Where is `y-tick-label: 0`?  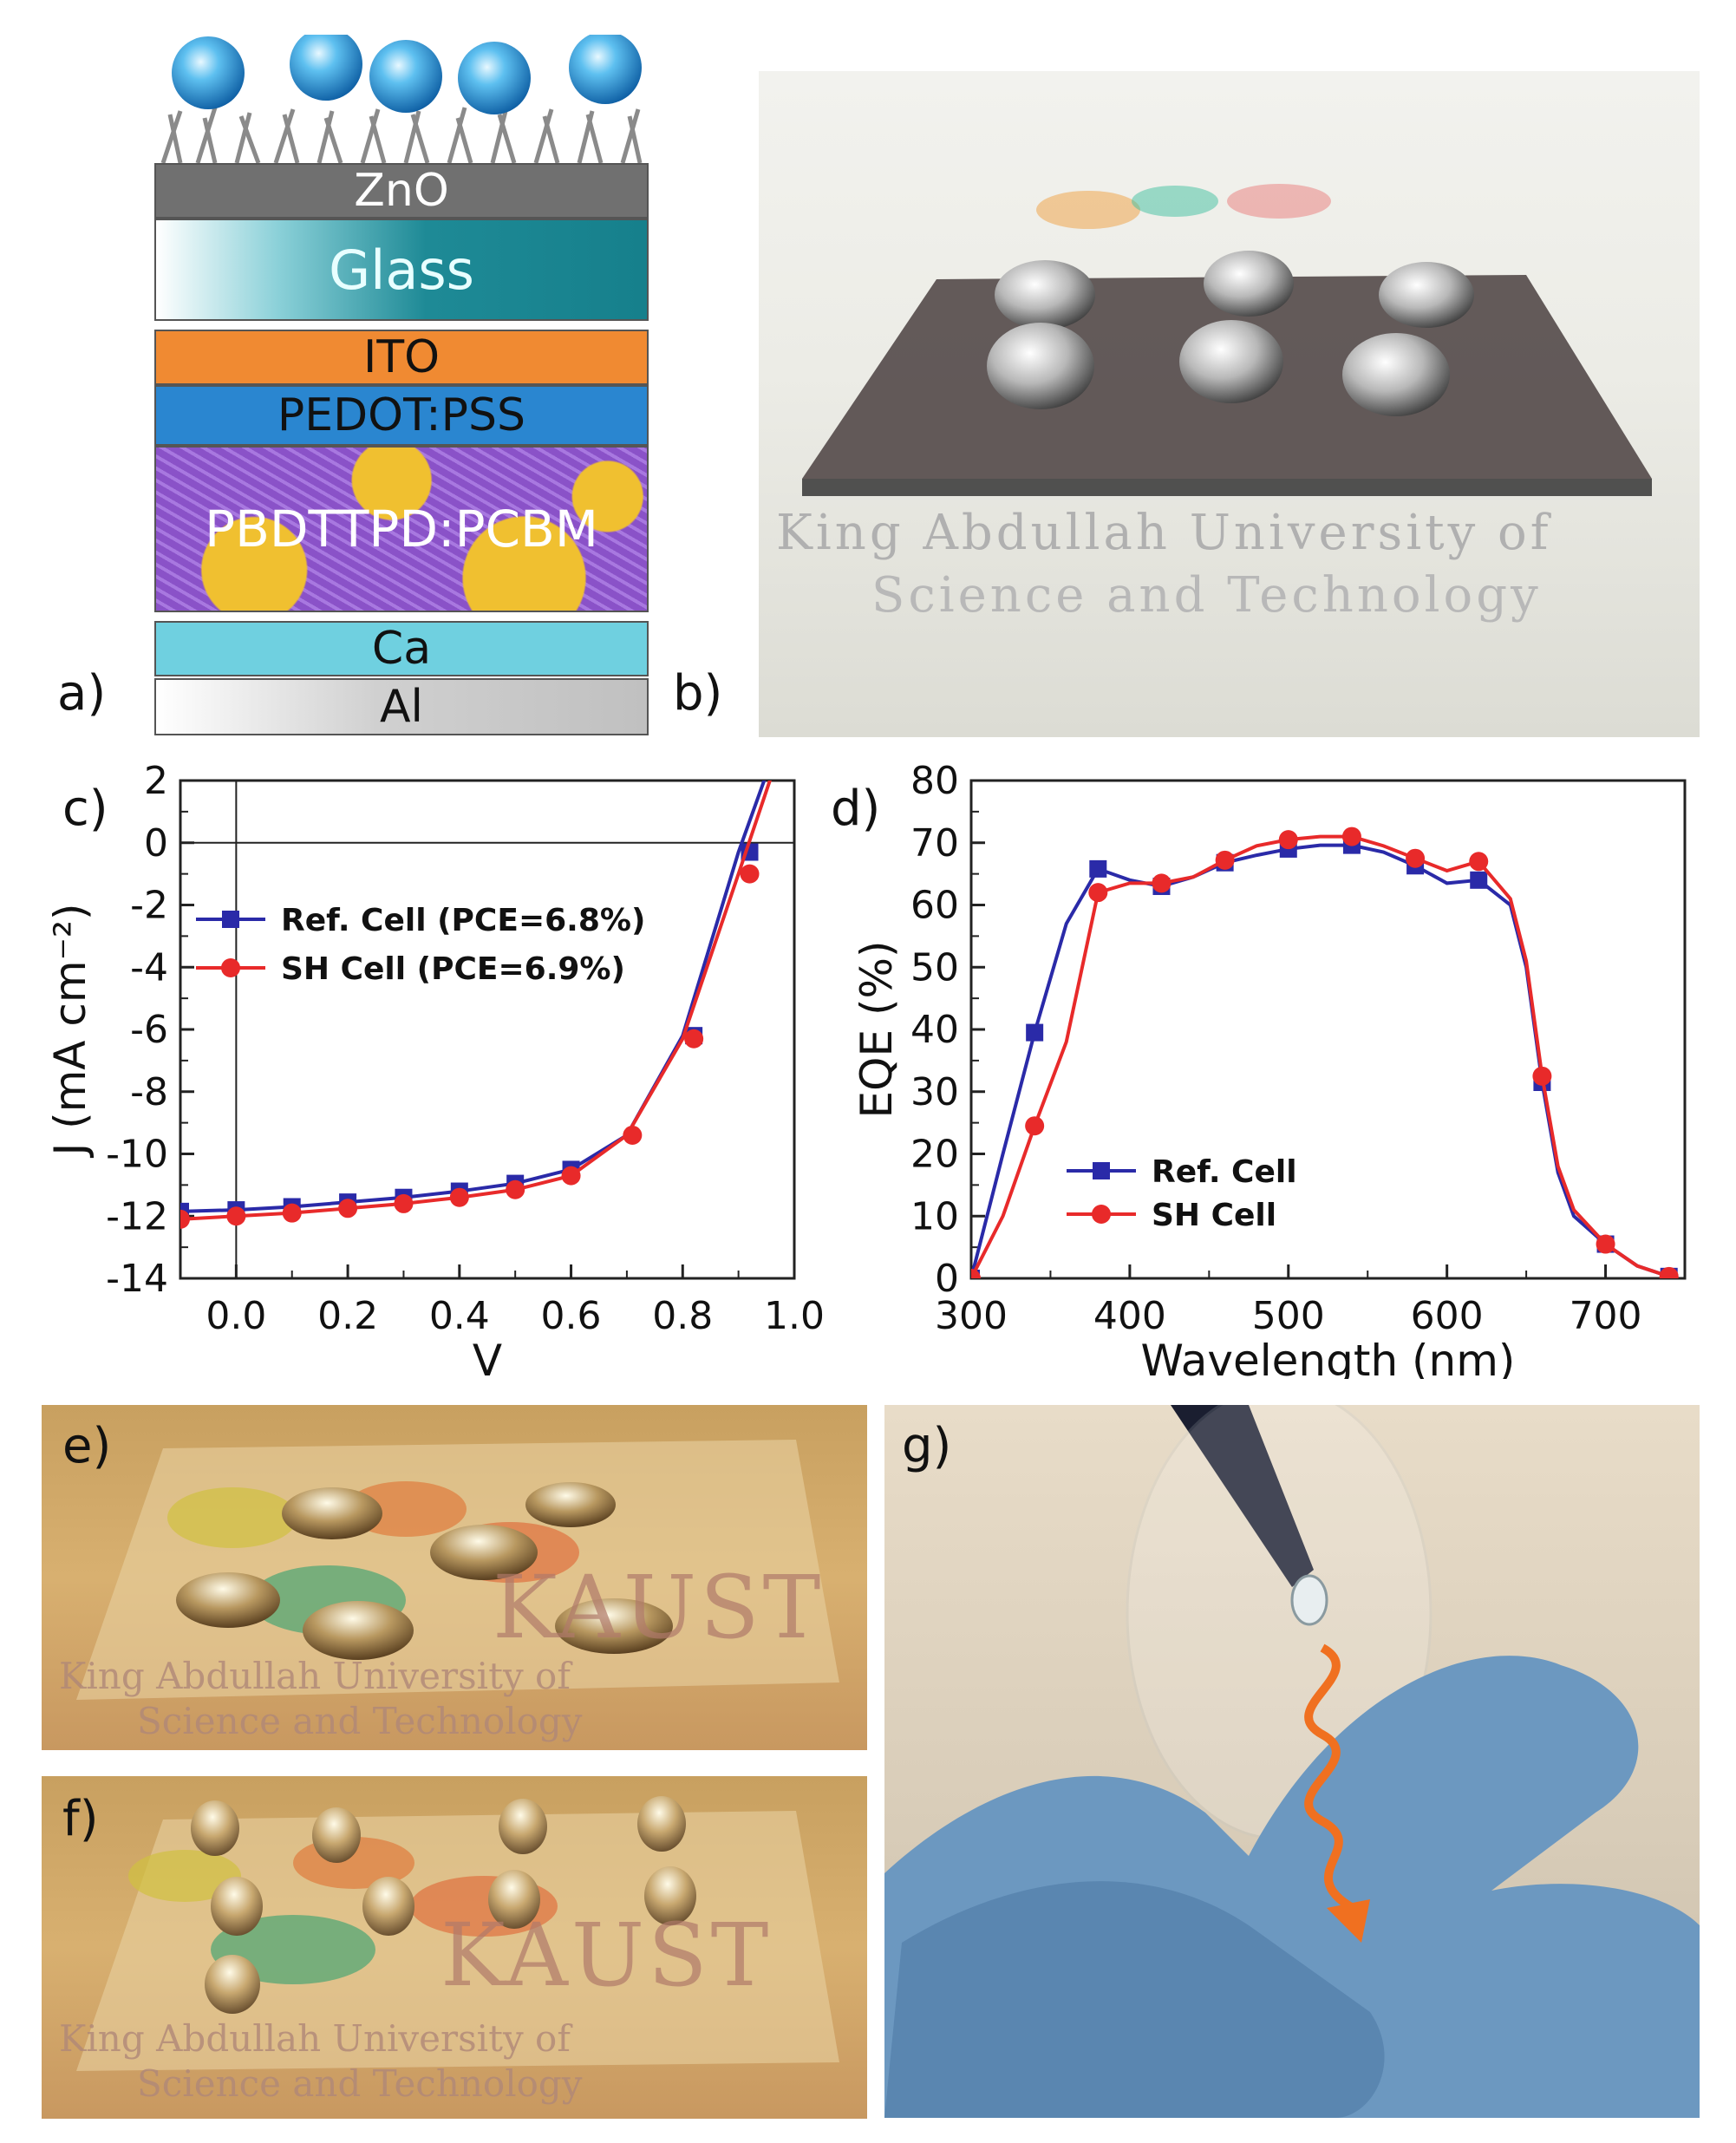
y-tick-label: 0 is located at coordinates (947, 1279).